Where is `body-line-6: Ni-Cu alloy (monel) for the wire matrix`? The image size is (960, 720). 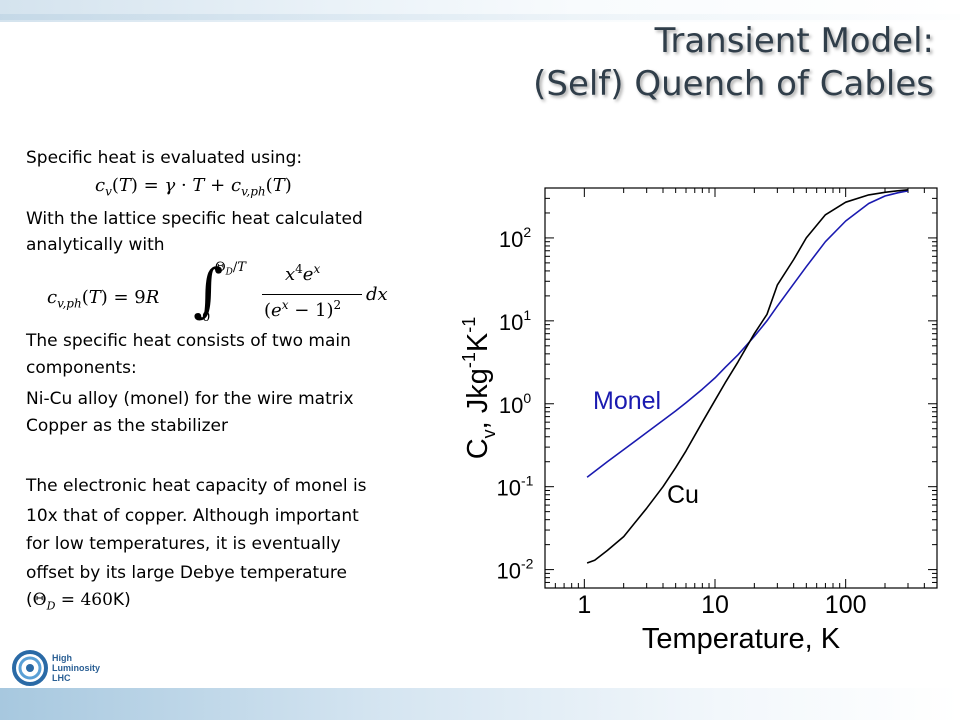 body-line-6: Ni-Cu alloy (monel) for the wire matrix is located at coordinates (190, 399).